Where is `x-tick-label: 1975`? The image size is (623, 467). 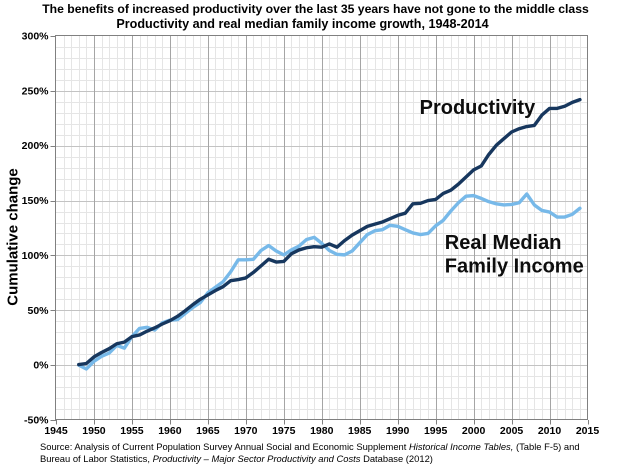 x-tick-label: 1975 is located at coordinates (284, 431).